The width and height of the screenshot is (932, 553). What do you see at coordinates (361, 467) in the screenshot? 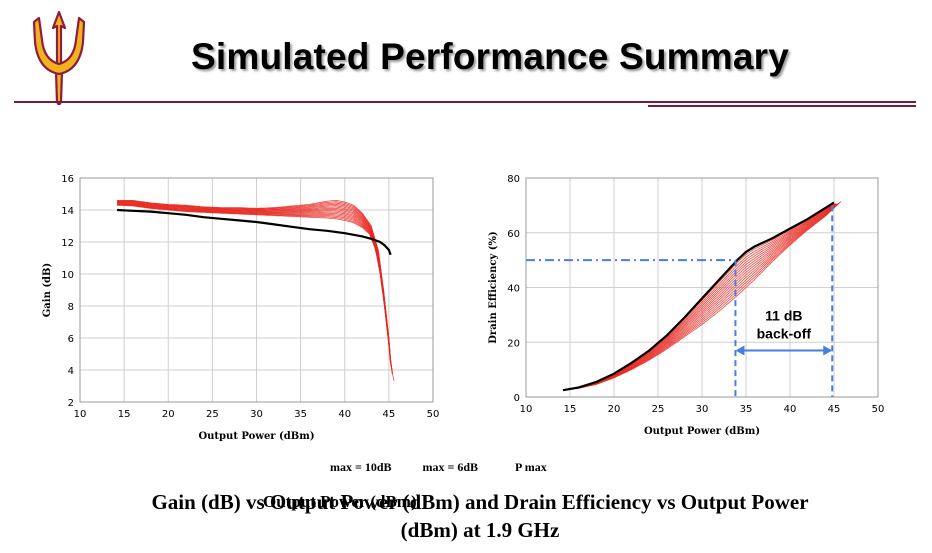
I see `ghost-fragment-1: max = 10dB` at bounding box center [361, 467].